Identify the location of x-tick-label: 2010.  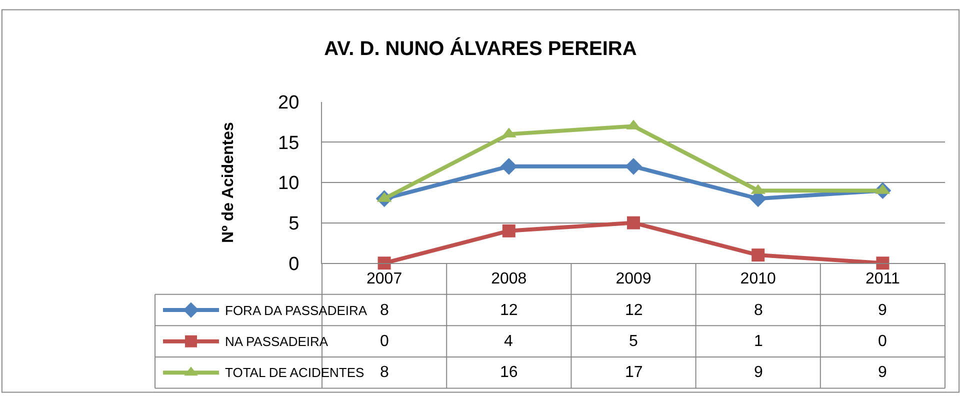
(758, 279).